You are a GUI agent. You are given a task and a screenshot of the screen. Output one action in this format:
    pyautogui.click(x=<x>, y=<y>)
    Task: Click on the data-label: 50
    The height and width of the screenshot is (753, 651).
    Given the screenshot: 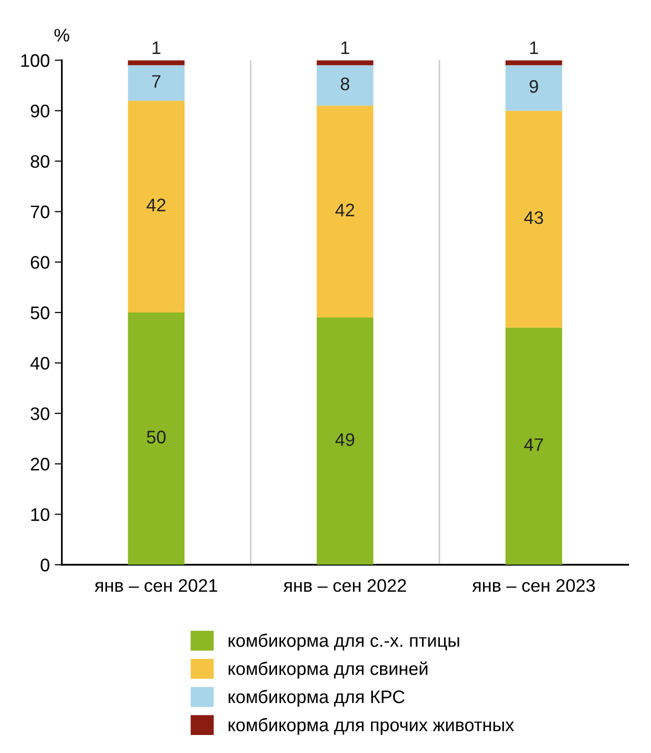 What is the action you would take?
    pyautogui.click(x=156, y=437)
    